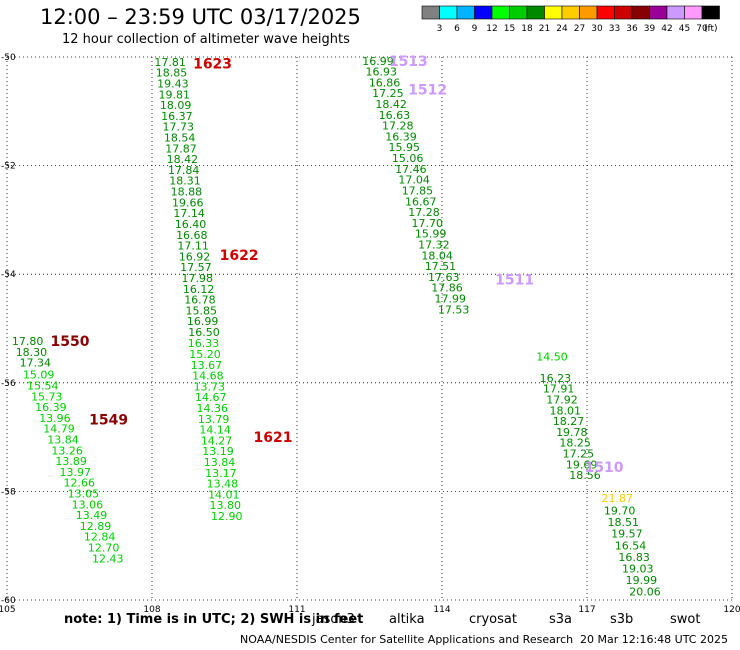 The height and width of the screenshot is (650, 740). What do you see at coordinates (561, 619) in the screenshot?
I see `satellite-legend-s3a: s3a` at bounding box center [561, 619].